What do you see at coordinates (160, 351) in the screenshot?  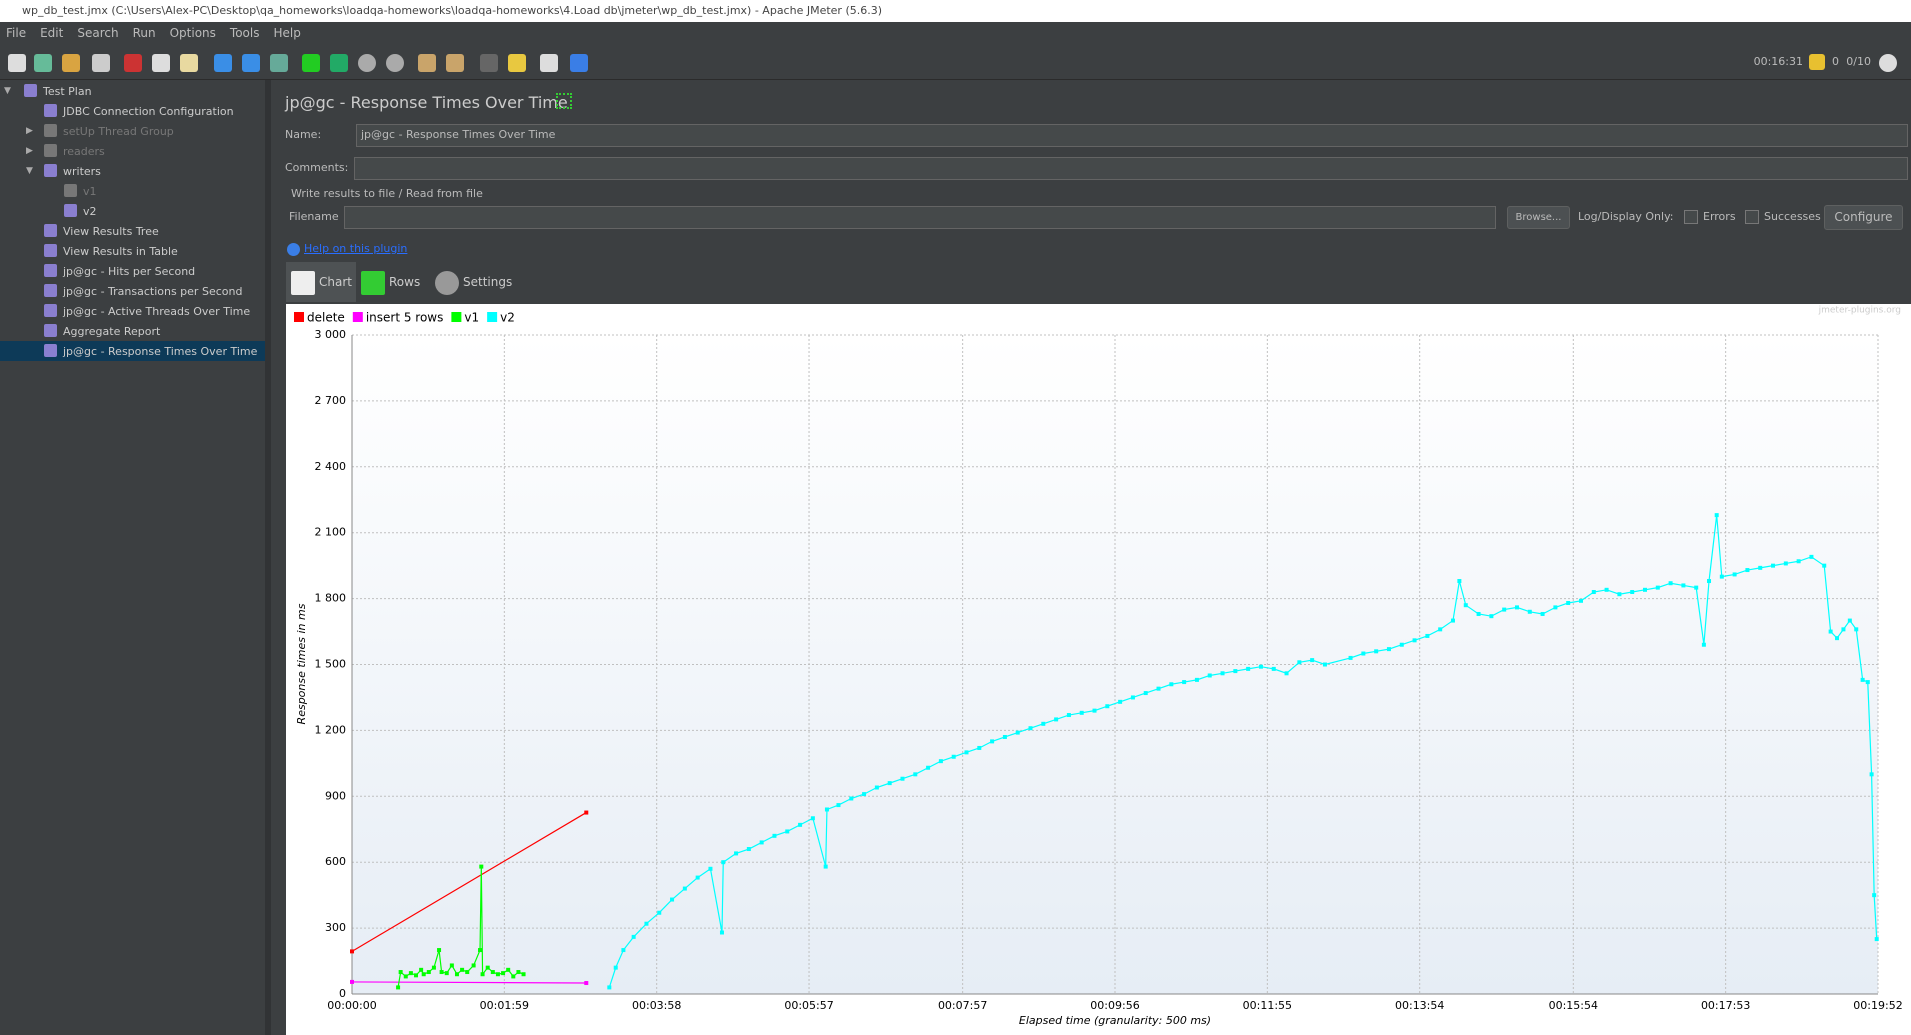 I see `node-label: jp@gc - Response Times Over Time` at bounding box center [160, 351].